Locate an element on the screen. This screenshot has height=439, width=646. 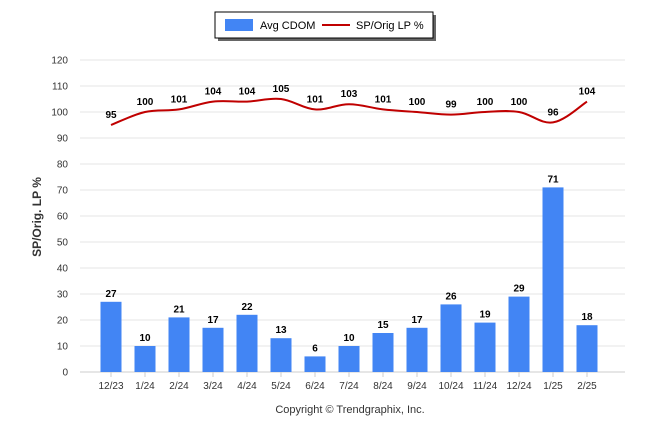
bar-value-label: 19 is located at coordinates (485, 315).